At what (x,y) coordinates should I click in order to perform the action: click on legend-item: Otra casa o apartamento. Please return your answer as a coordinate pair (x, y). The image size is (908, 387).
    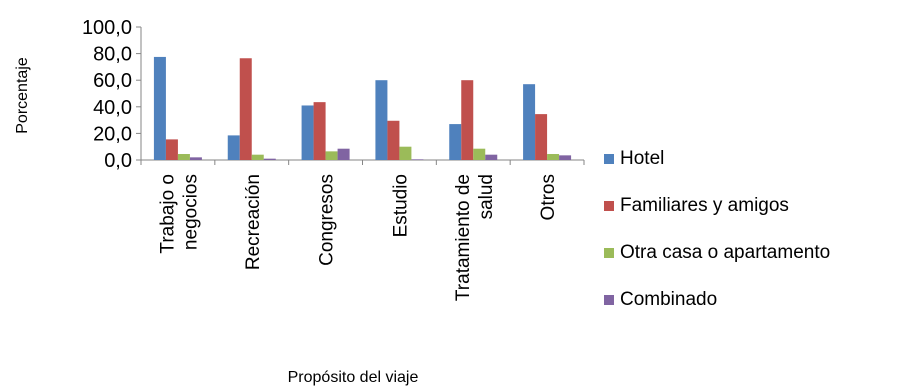
    Looking at the image, I should click on (717, 253).